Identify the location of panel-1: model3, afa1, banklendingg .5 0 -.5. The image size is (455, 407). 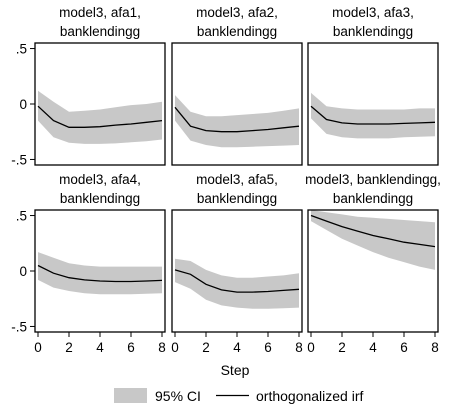
(88, 86).